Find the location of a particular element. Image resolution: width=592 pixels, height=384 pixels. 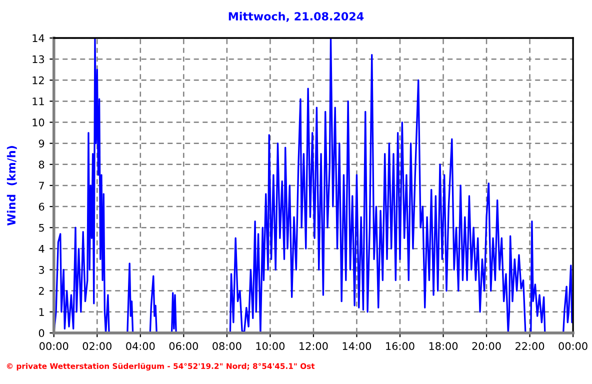

y-tick-label: 5 is located at coordinates (41, 228).